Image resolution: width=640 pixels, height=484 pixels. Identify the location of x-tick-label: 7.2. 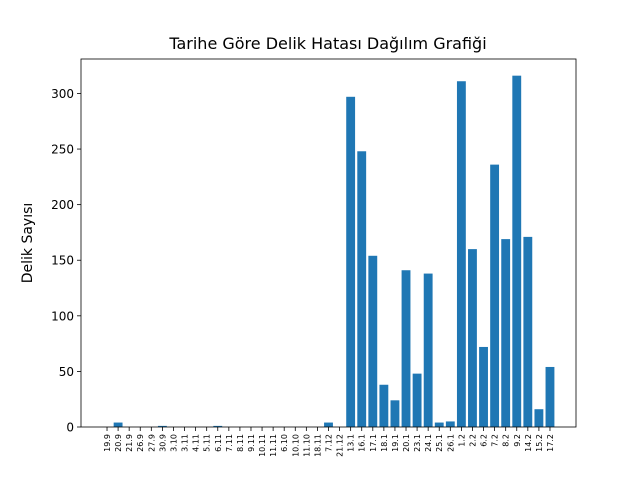
(495, 440).